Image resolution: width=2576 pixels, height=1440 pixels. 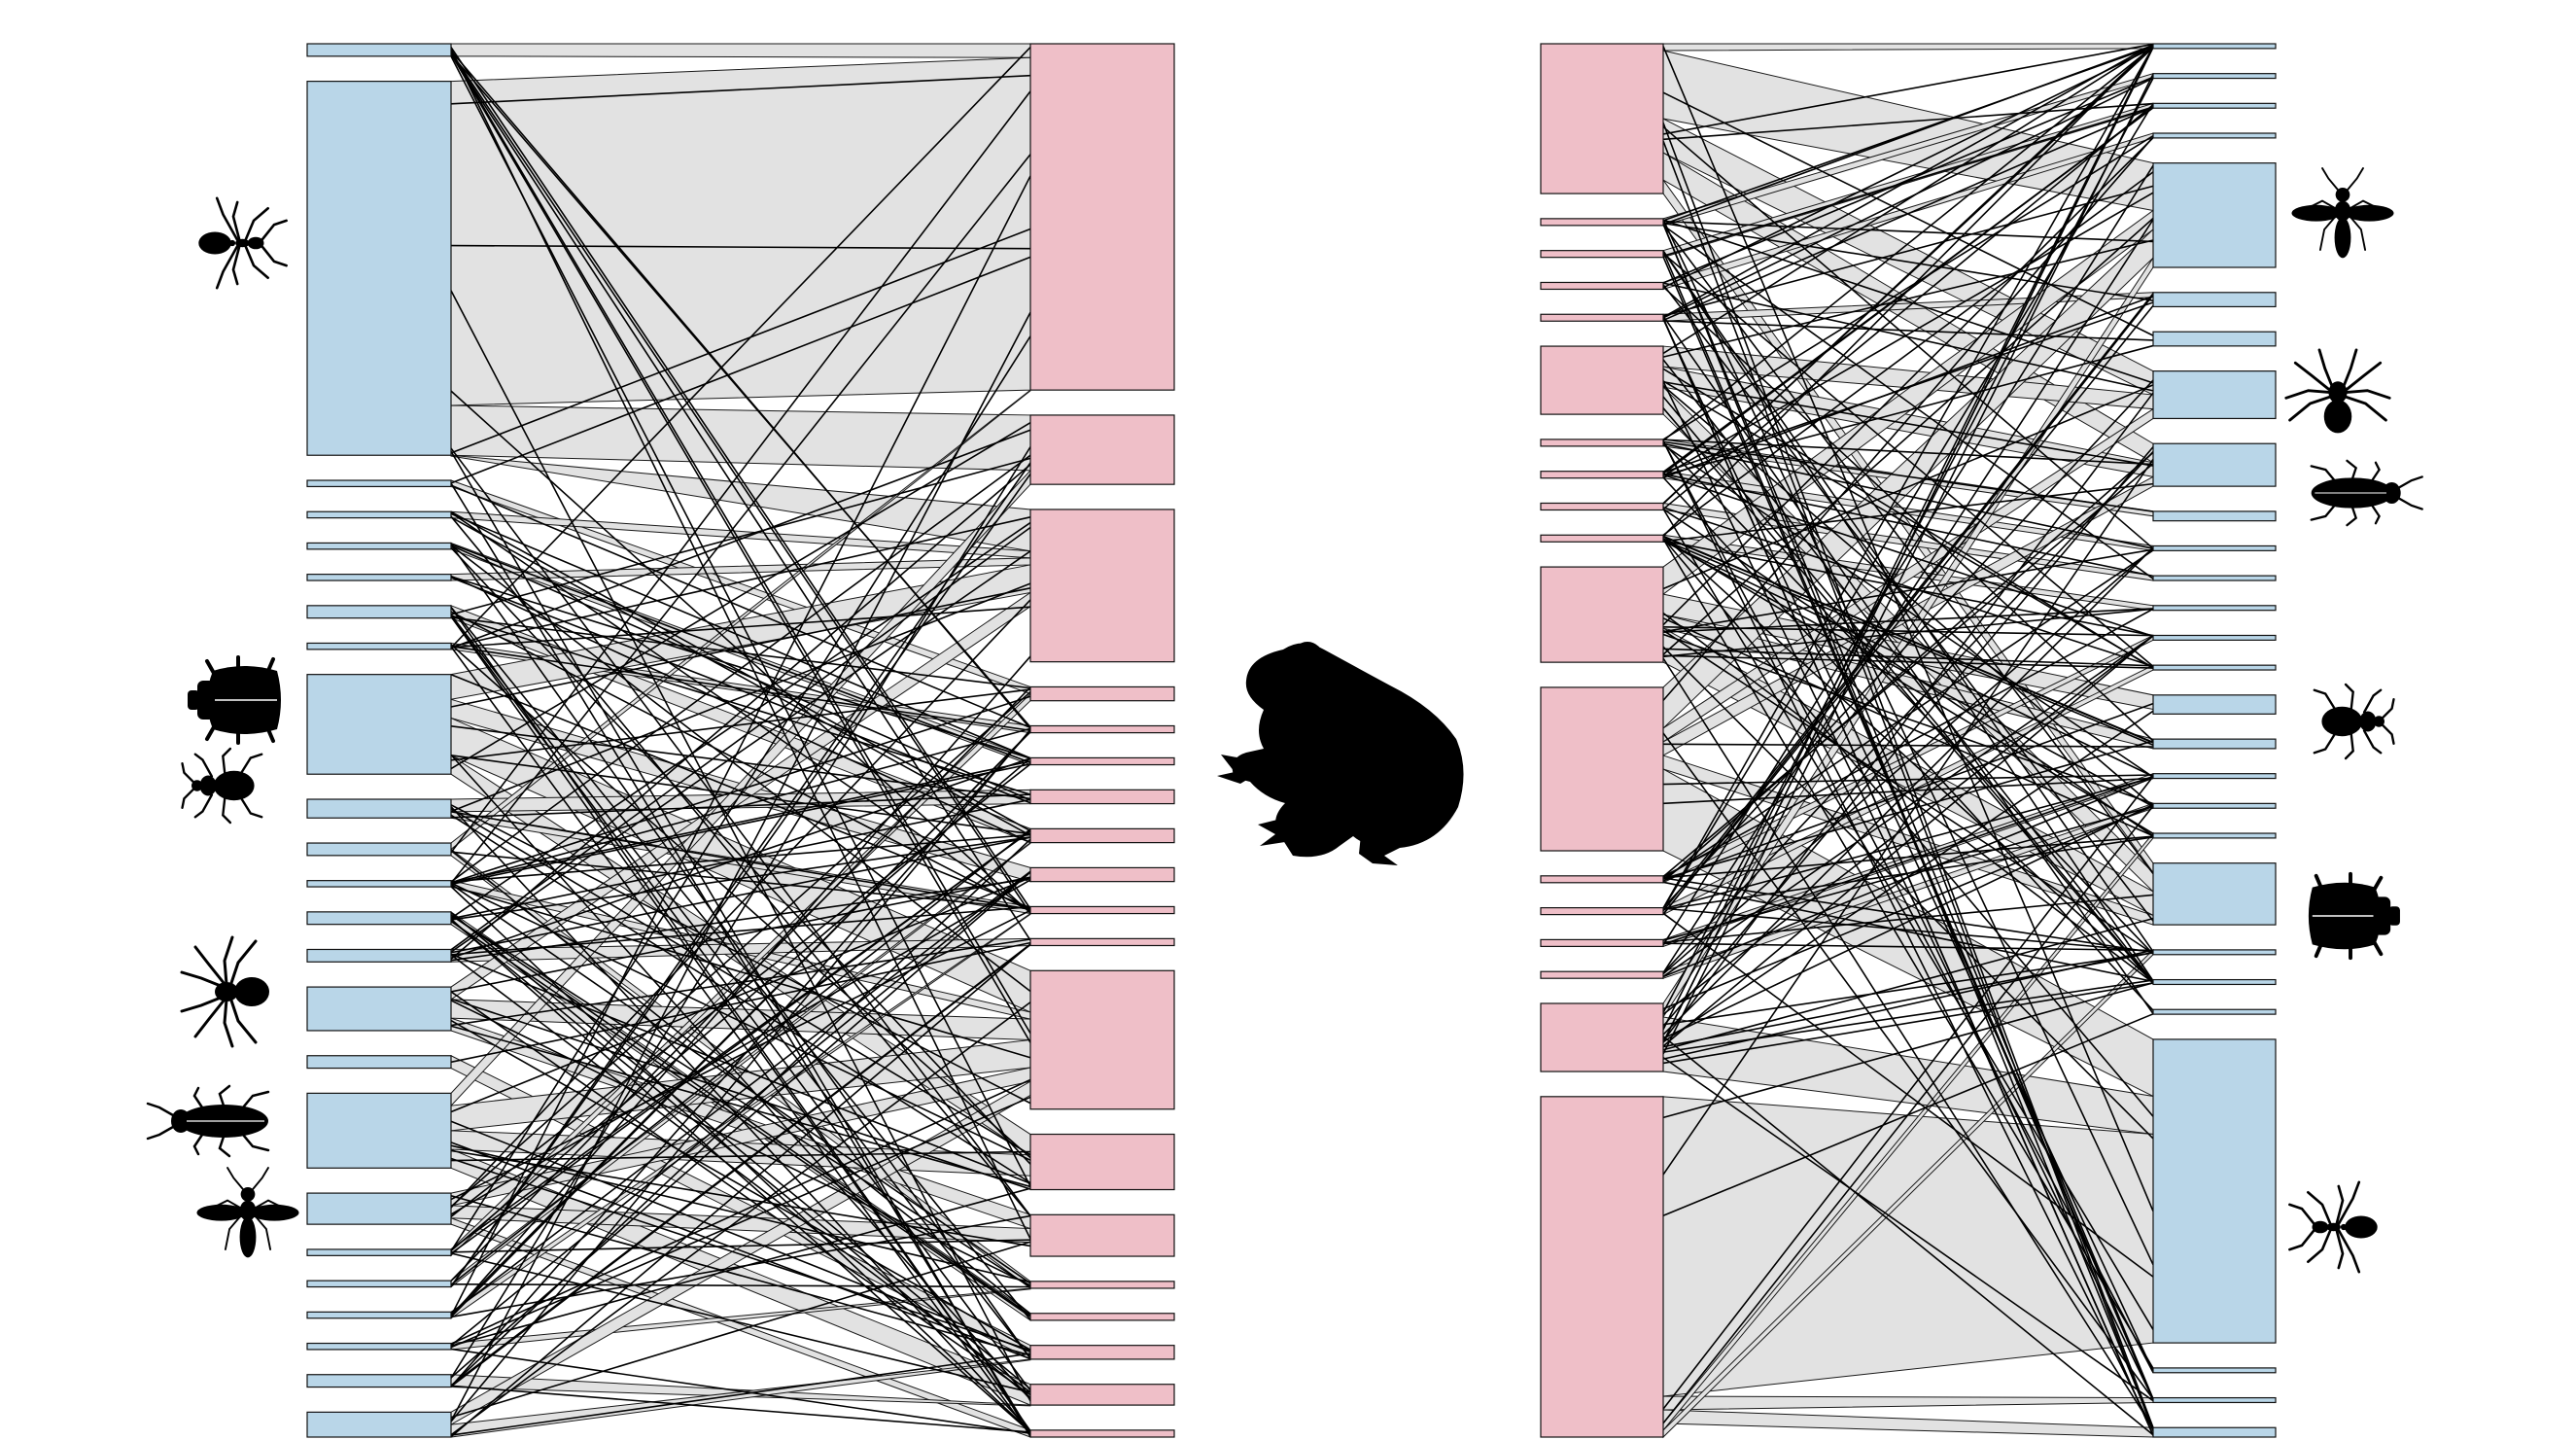 I want to click on link-band, so click(x=741, y=231).